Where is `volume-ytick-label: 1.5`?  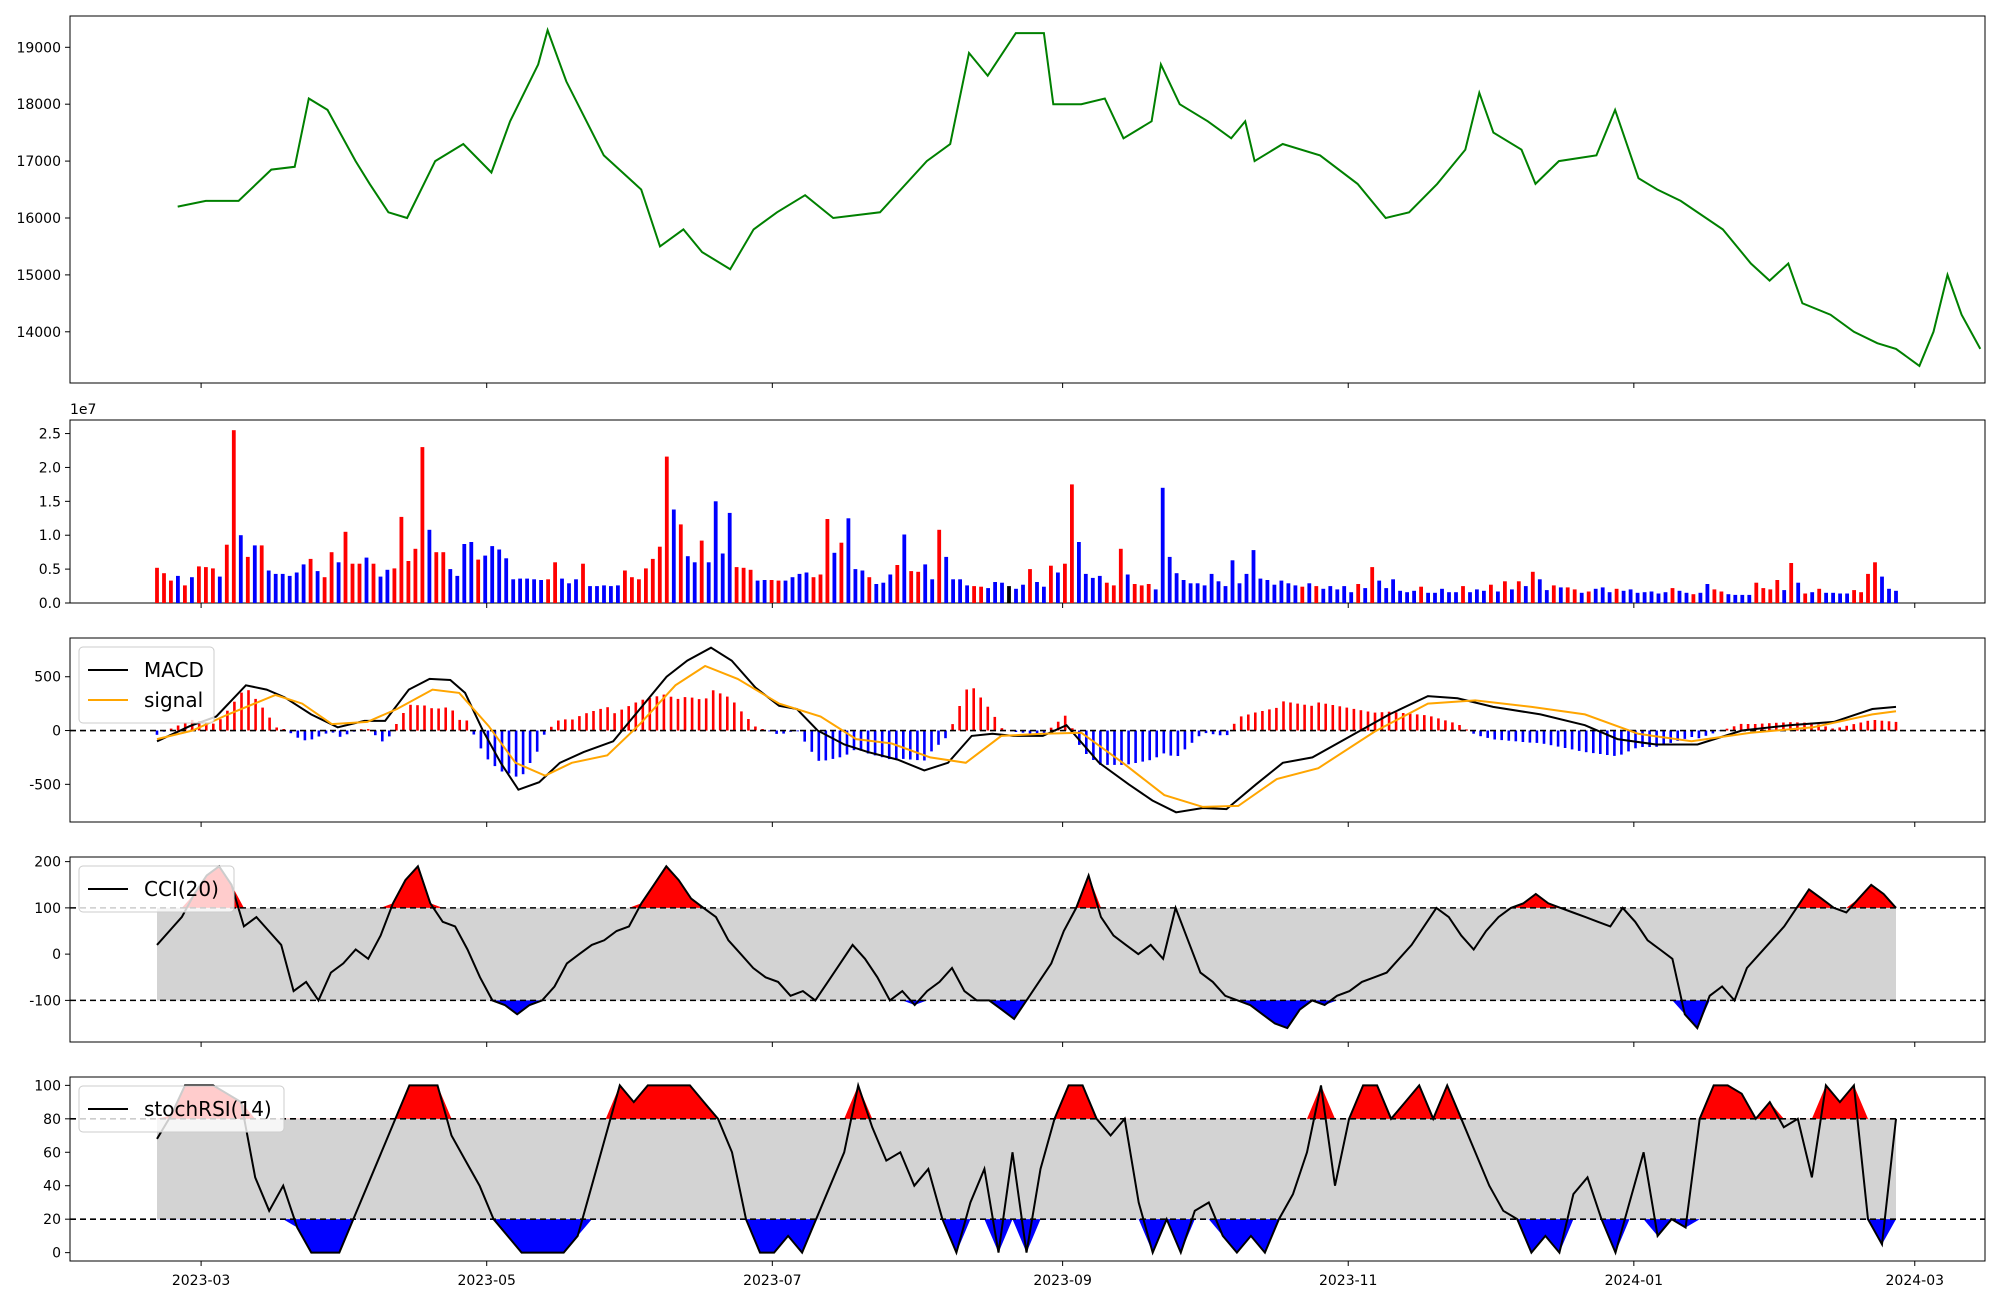
volume-ytick-label: 1.5 is located at coordinates (50, 502).